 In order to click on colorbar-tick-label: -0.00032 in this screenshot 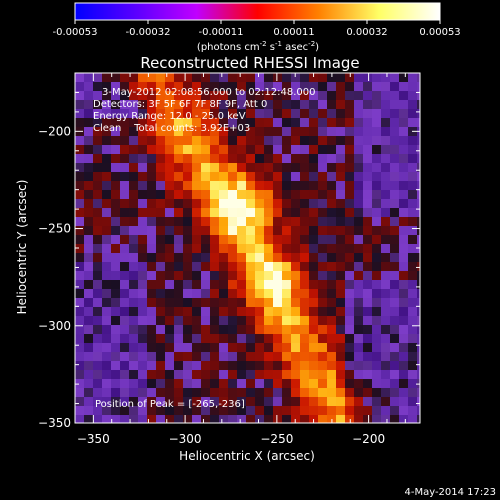, I will do `click(148, 32)`.